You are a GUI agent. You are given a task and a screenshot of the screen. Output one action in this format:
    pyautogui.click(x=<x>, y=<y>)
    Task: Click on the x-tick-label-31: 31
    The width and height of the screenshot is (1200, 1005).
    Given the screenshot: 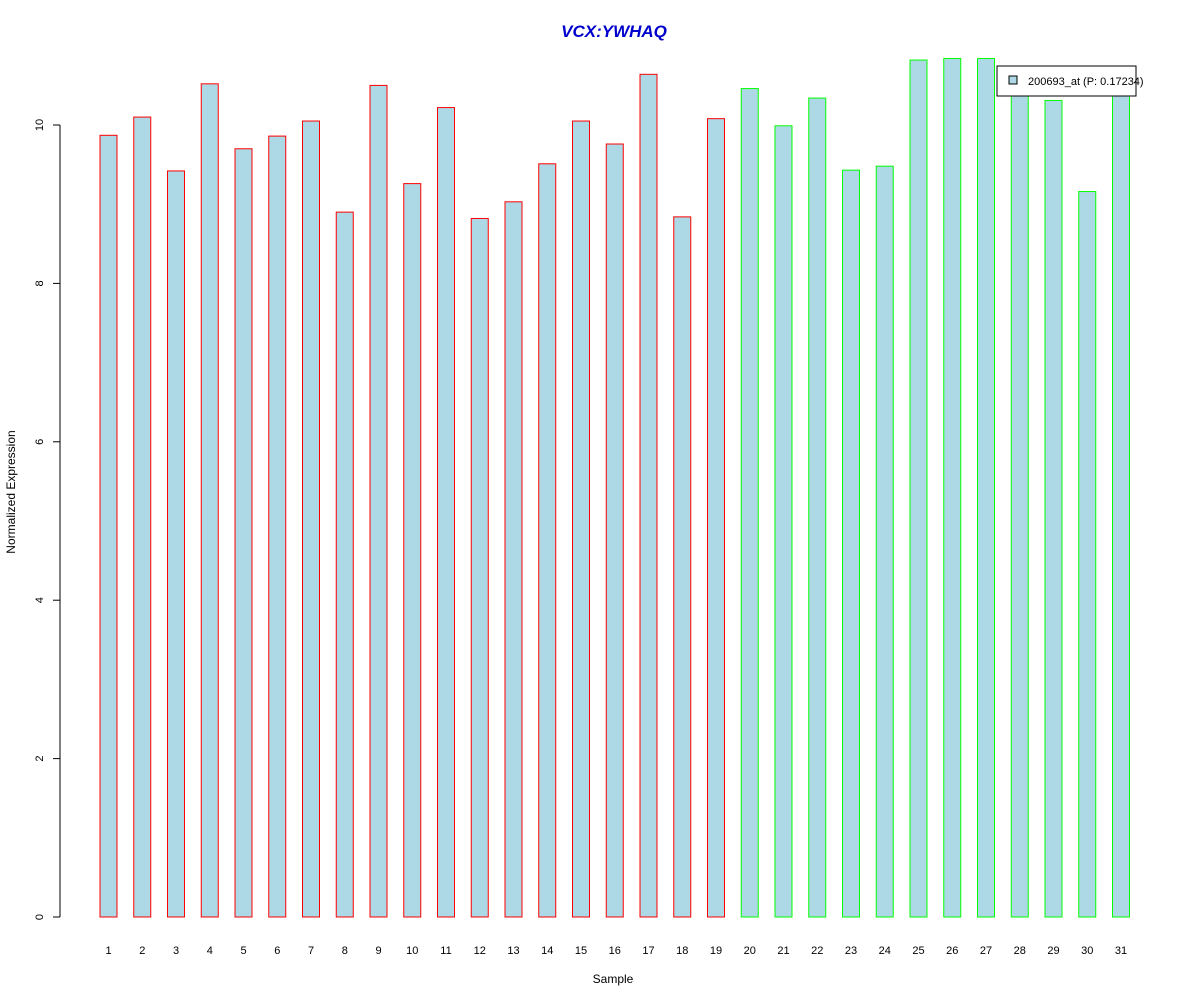 What is the action you would take?
    pyautogui.click(x=1121, y=951)
    